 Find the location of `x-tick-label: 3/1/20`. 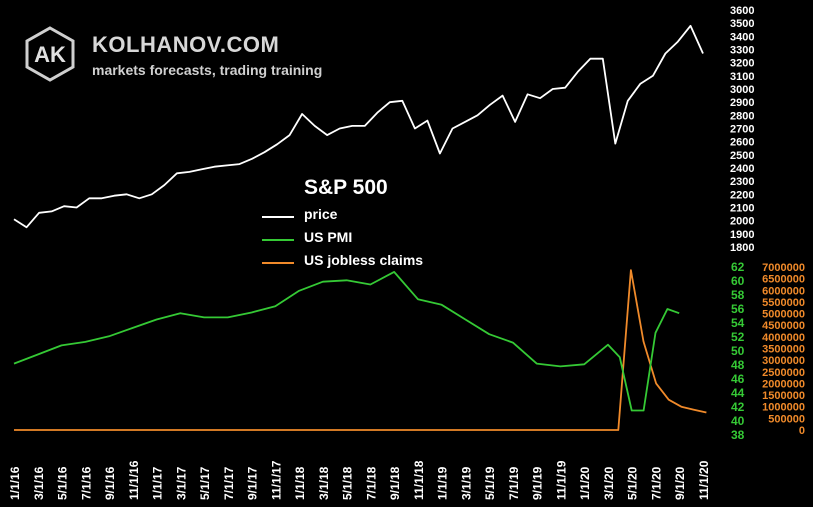

x-tick-label: 3/1/20 is located at coordinates (609, 483).